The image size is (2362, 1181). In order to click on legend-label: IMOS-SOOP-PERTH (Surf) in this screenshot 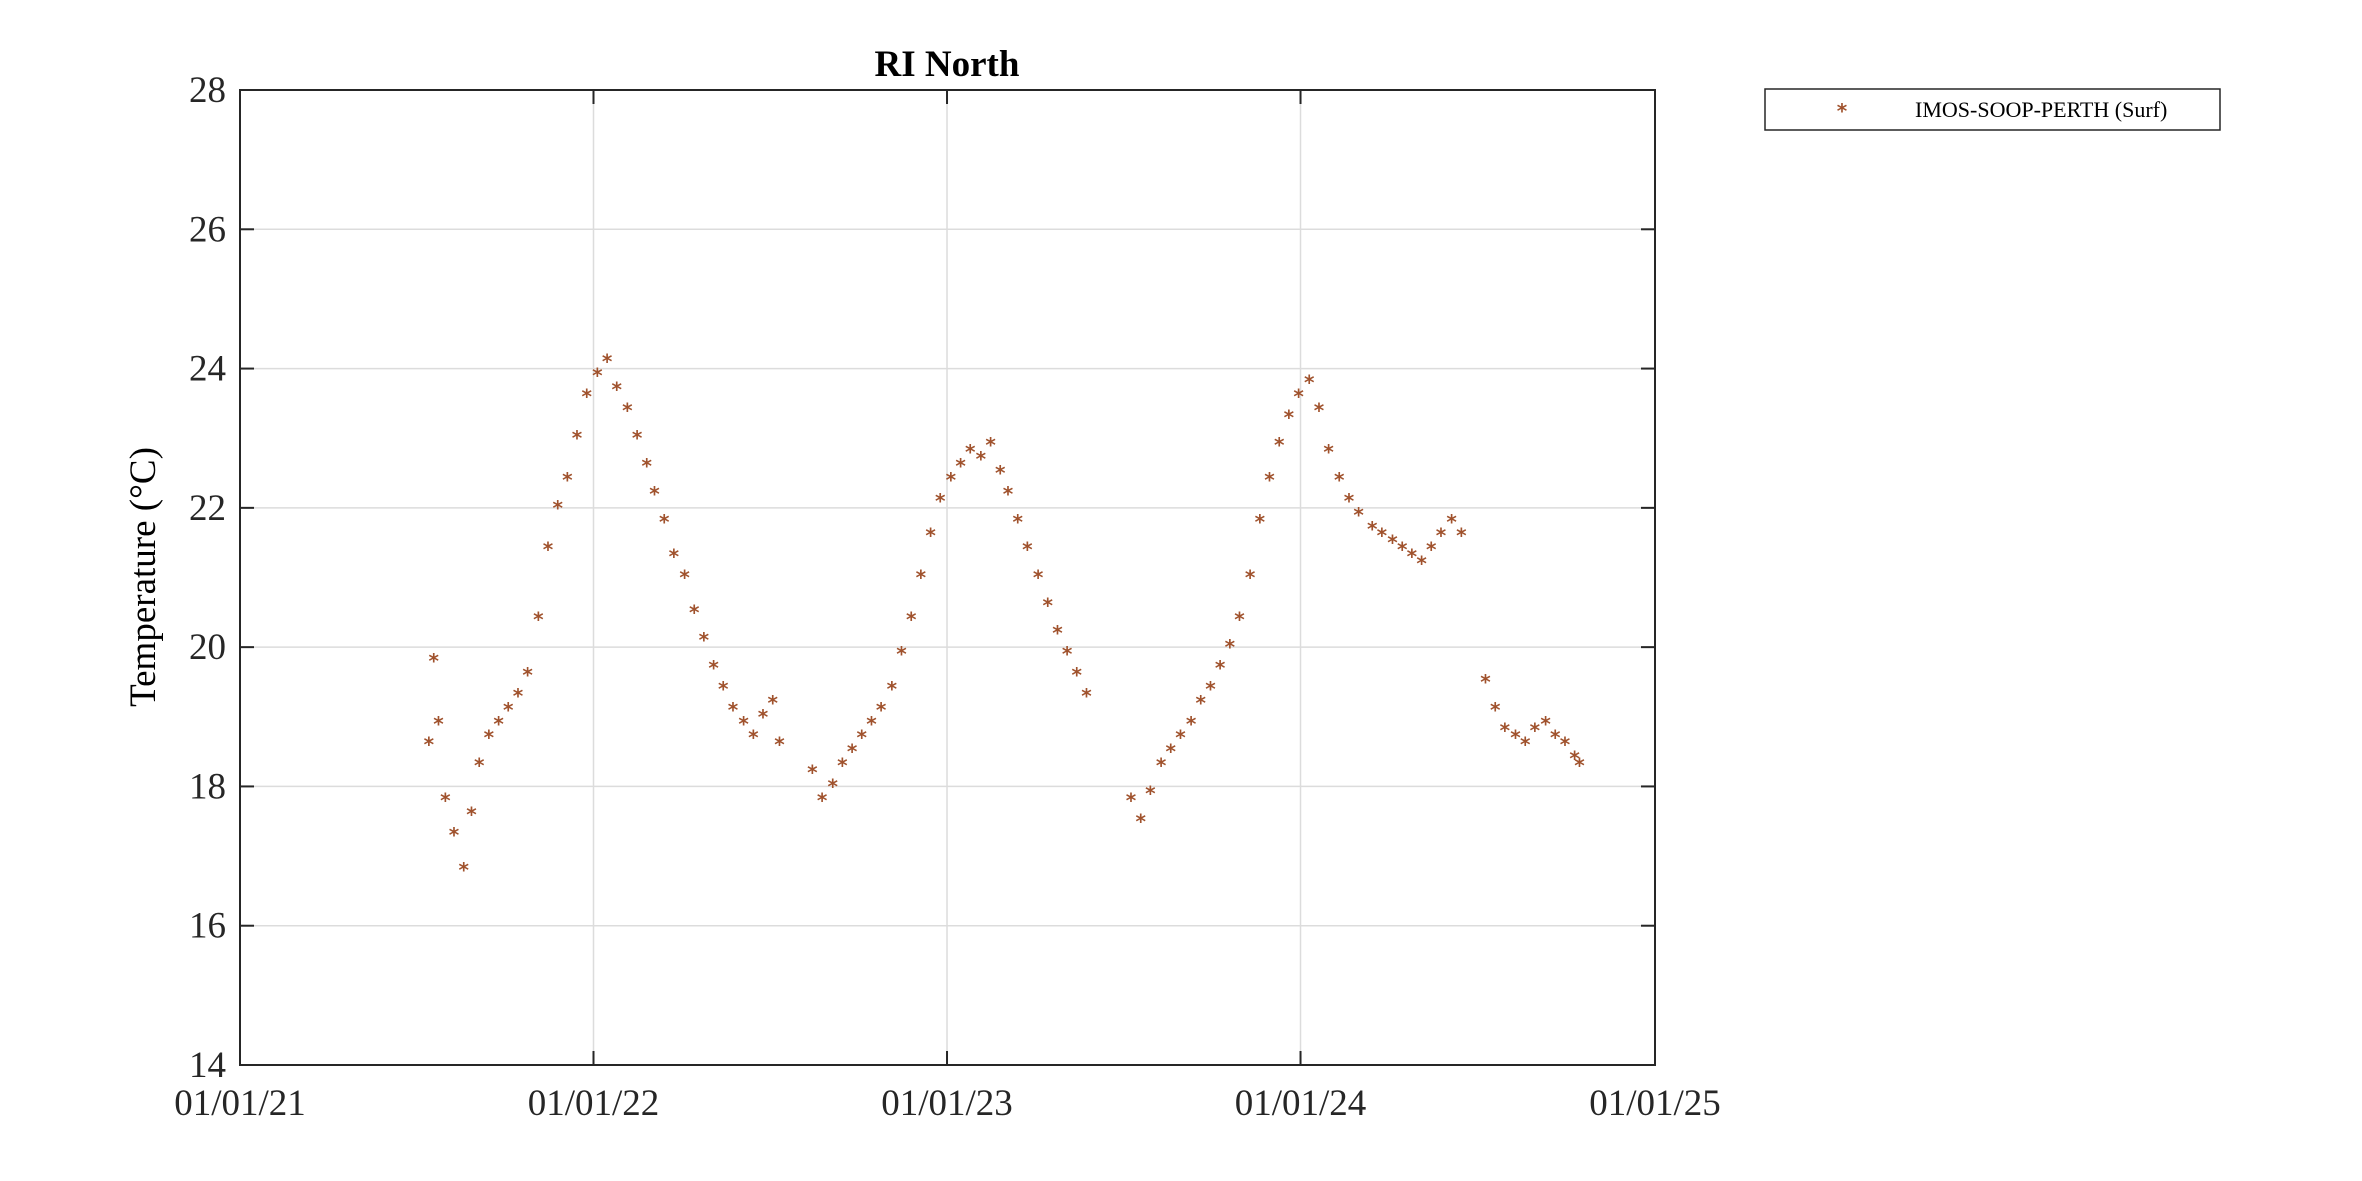, I will do `click(2041, 109)`.